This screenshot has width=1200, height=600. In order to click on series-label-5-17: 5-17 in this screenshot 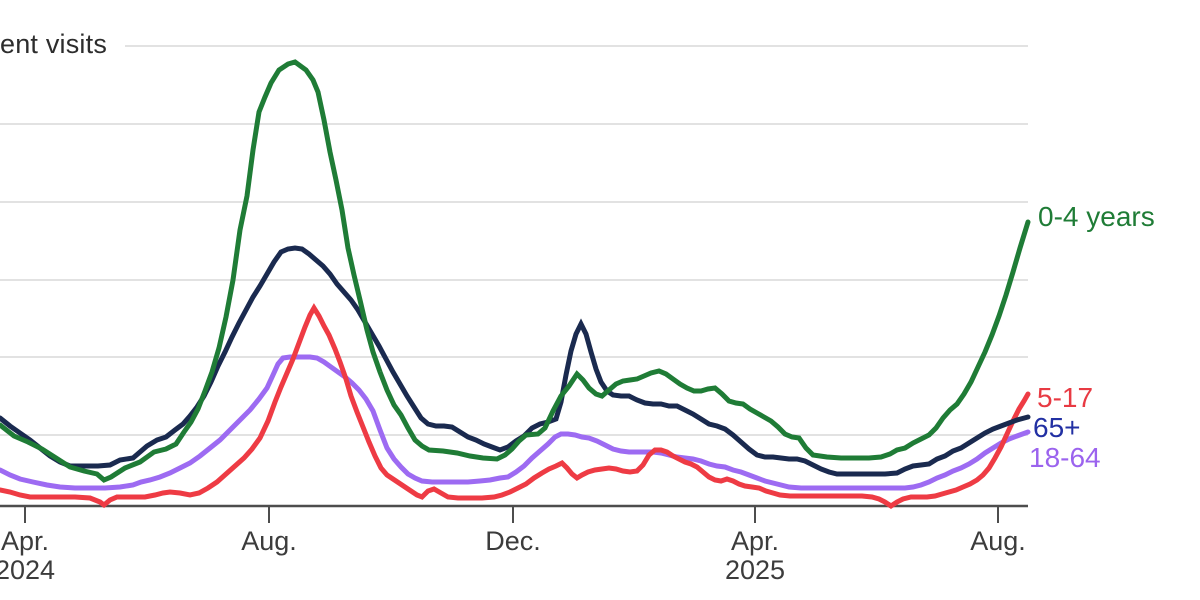, I will do `click(1065, 397)`.